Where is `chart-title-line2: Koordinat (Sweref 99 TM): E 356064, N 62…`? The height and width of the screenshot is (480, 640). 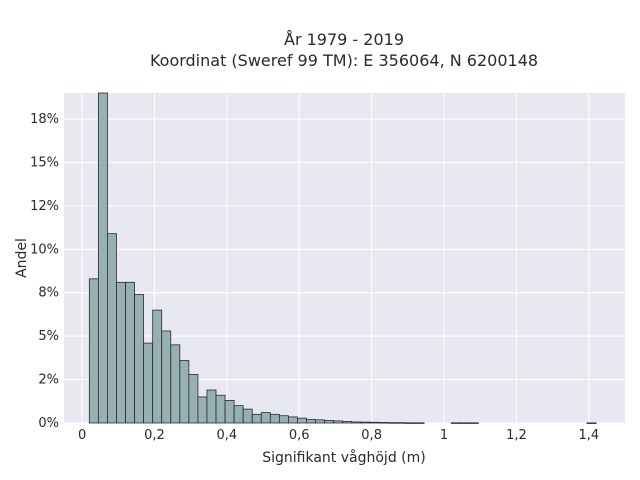
chart-title-line2: Koordinat (Sweref 99 TM): E 356064, N 62… is located at coordinates (344, 60).